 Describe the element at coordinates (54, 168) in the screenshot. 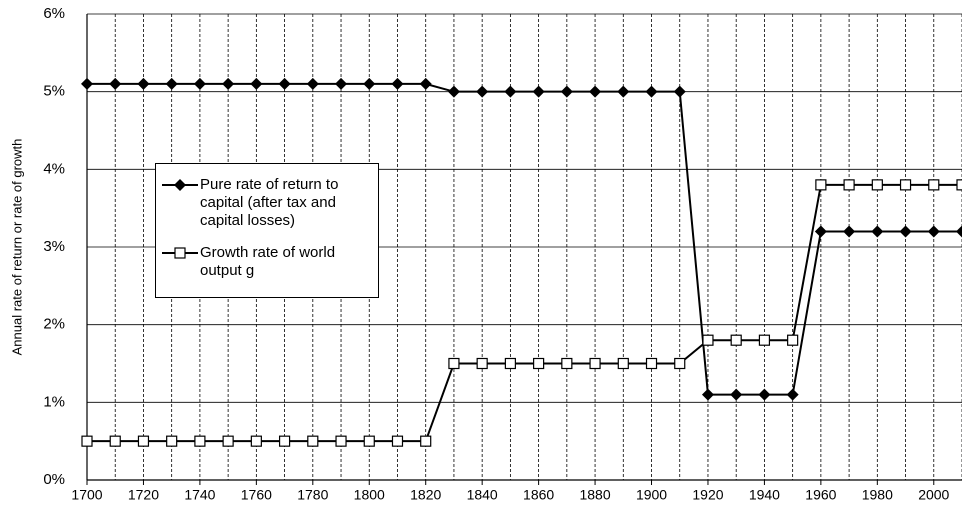

I see `y-tick-label: 4%` at that location.